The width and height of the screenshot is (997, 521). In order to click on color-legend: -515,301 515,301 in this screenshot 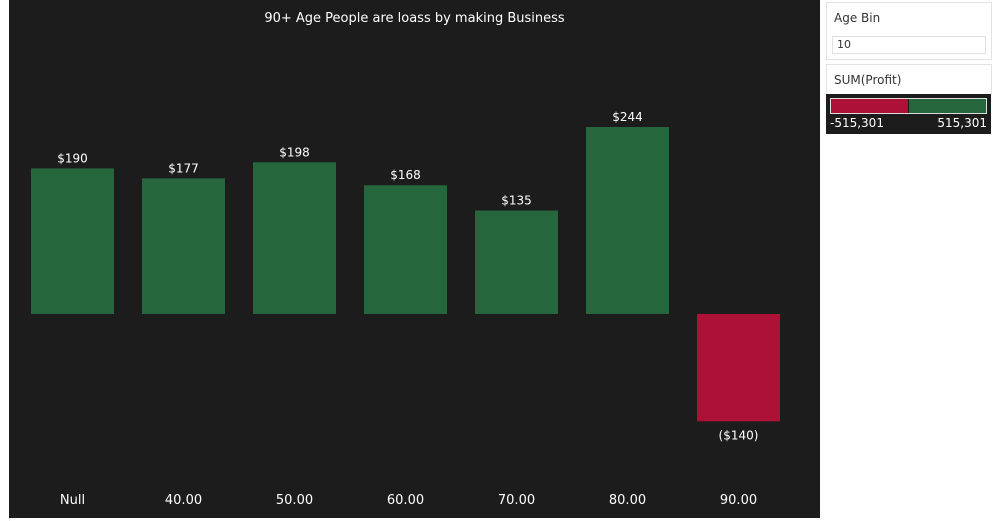, I will do `click(908, 114)`.